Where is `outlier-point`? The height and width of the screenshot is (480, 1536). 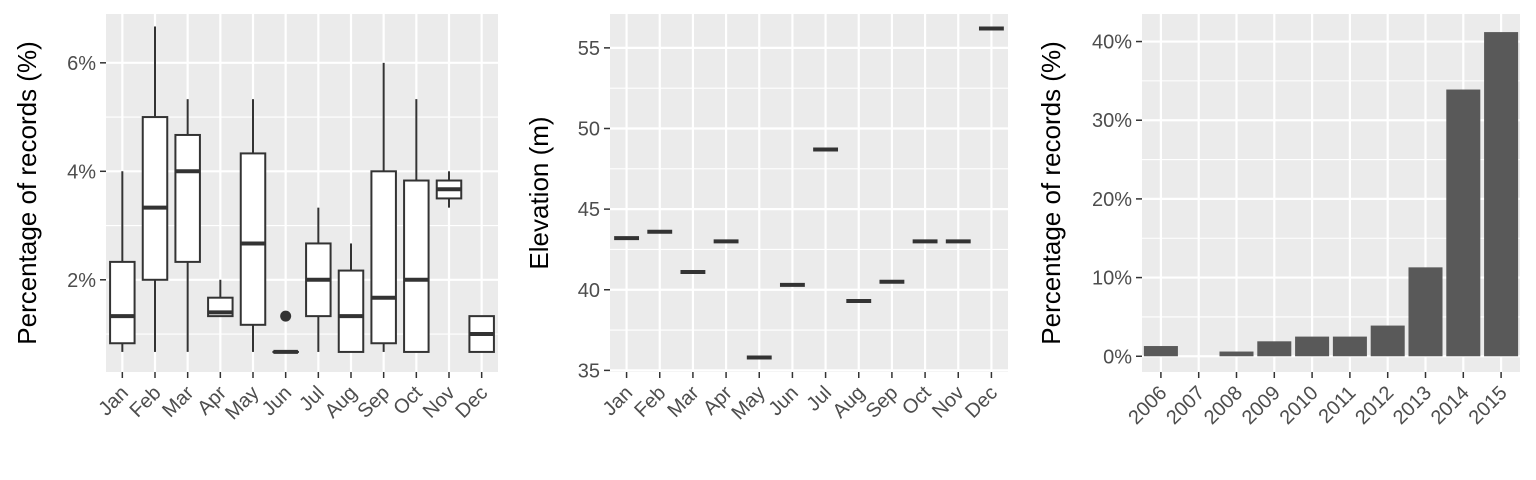 outlier-point is located at coordinates (286, 316).